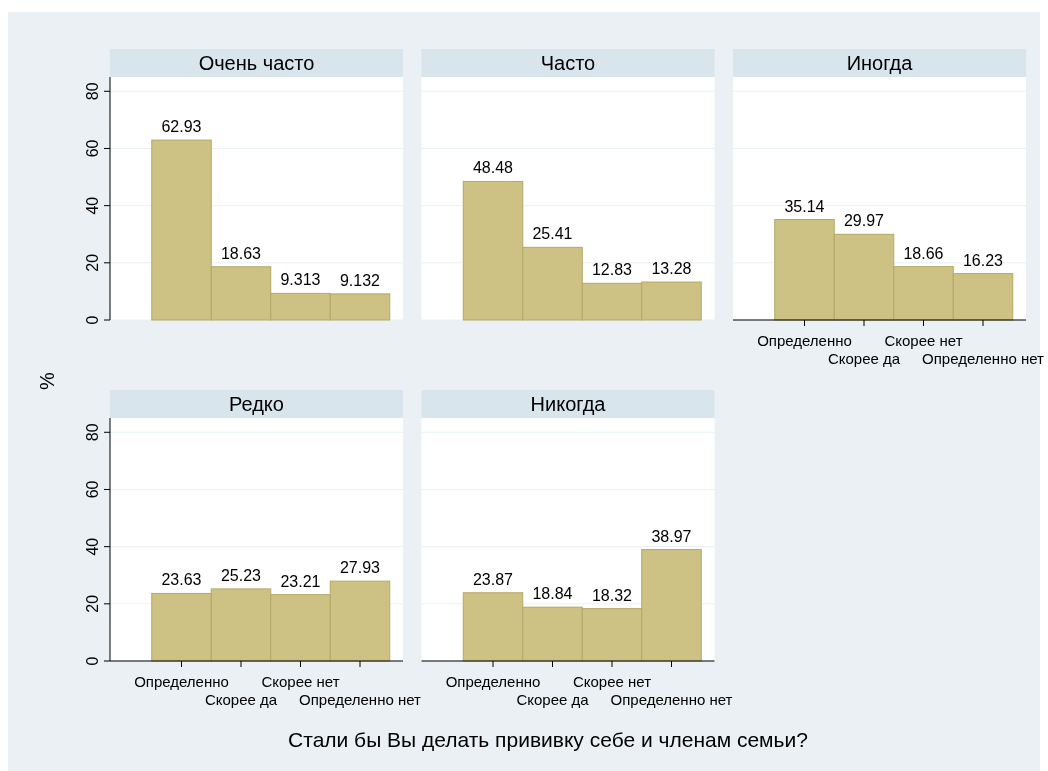 The image size is (1048, 771). What do you see at coordinates (256, 63) in the screenshot?
I see `chart-title: Очень часто` at bounding box center [256, 63].